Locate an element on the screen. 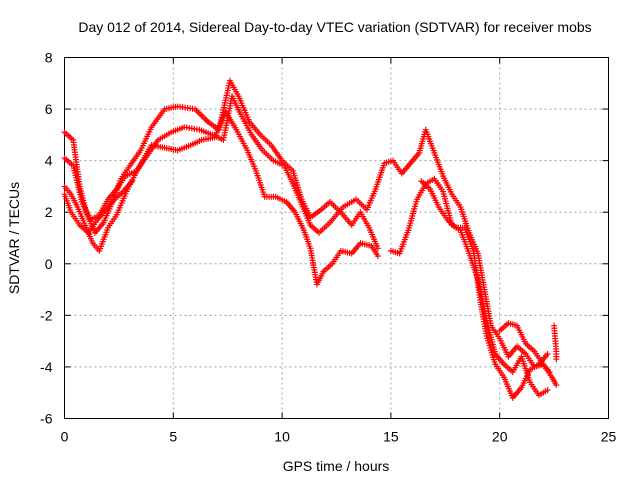 The width and height of the screenshot is (640, 480). y-tick-label: 0 is located at coordinates (49, 264).